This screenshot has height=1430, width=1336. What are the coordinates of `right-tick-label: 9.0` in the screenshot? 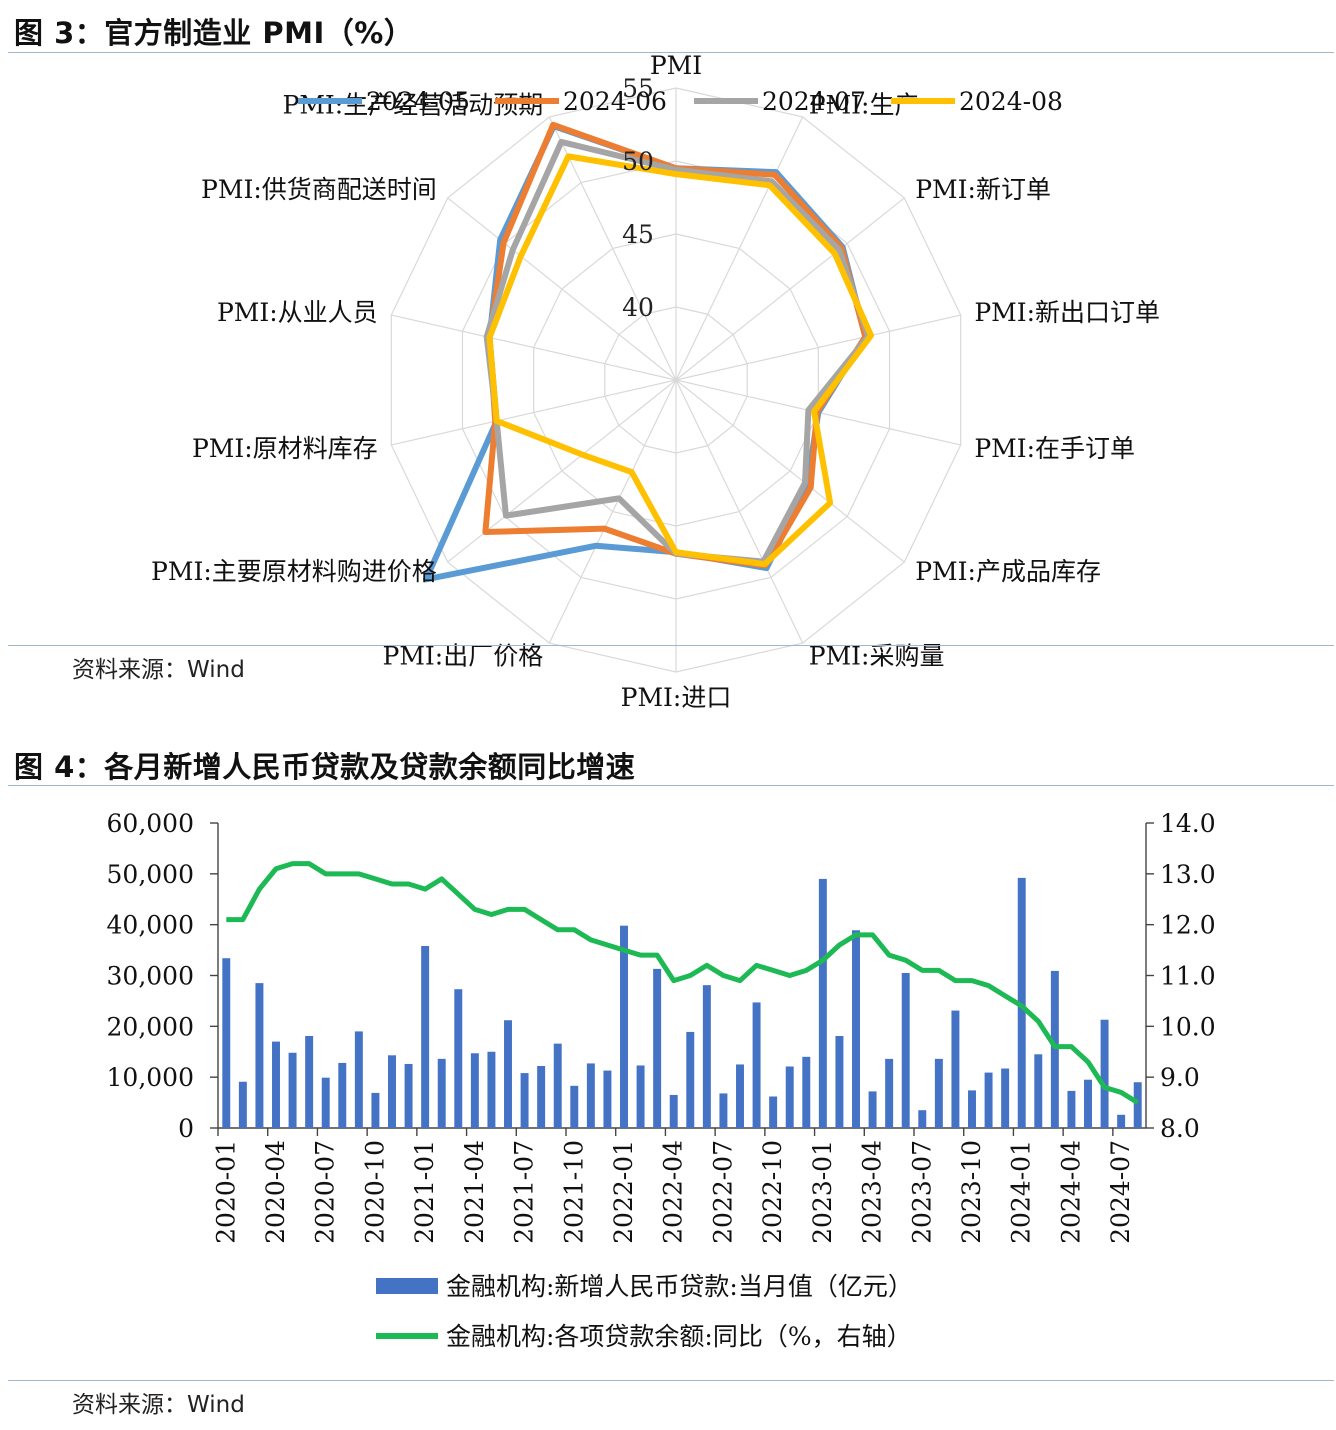 It's located at (1180, 1077).